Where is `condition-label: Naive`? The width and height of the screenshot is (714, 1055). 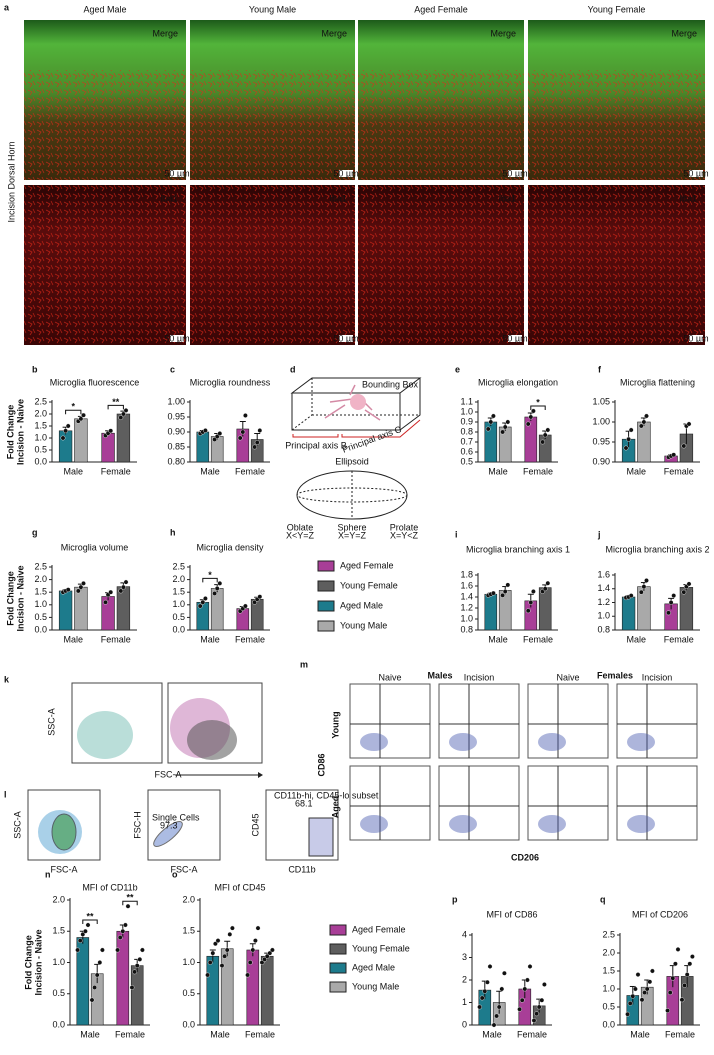 condition-label: Naive is located at coordinates (567, 677).